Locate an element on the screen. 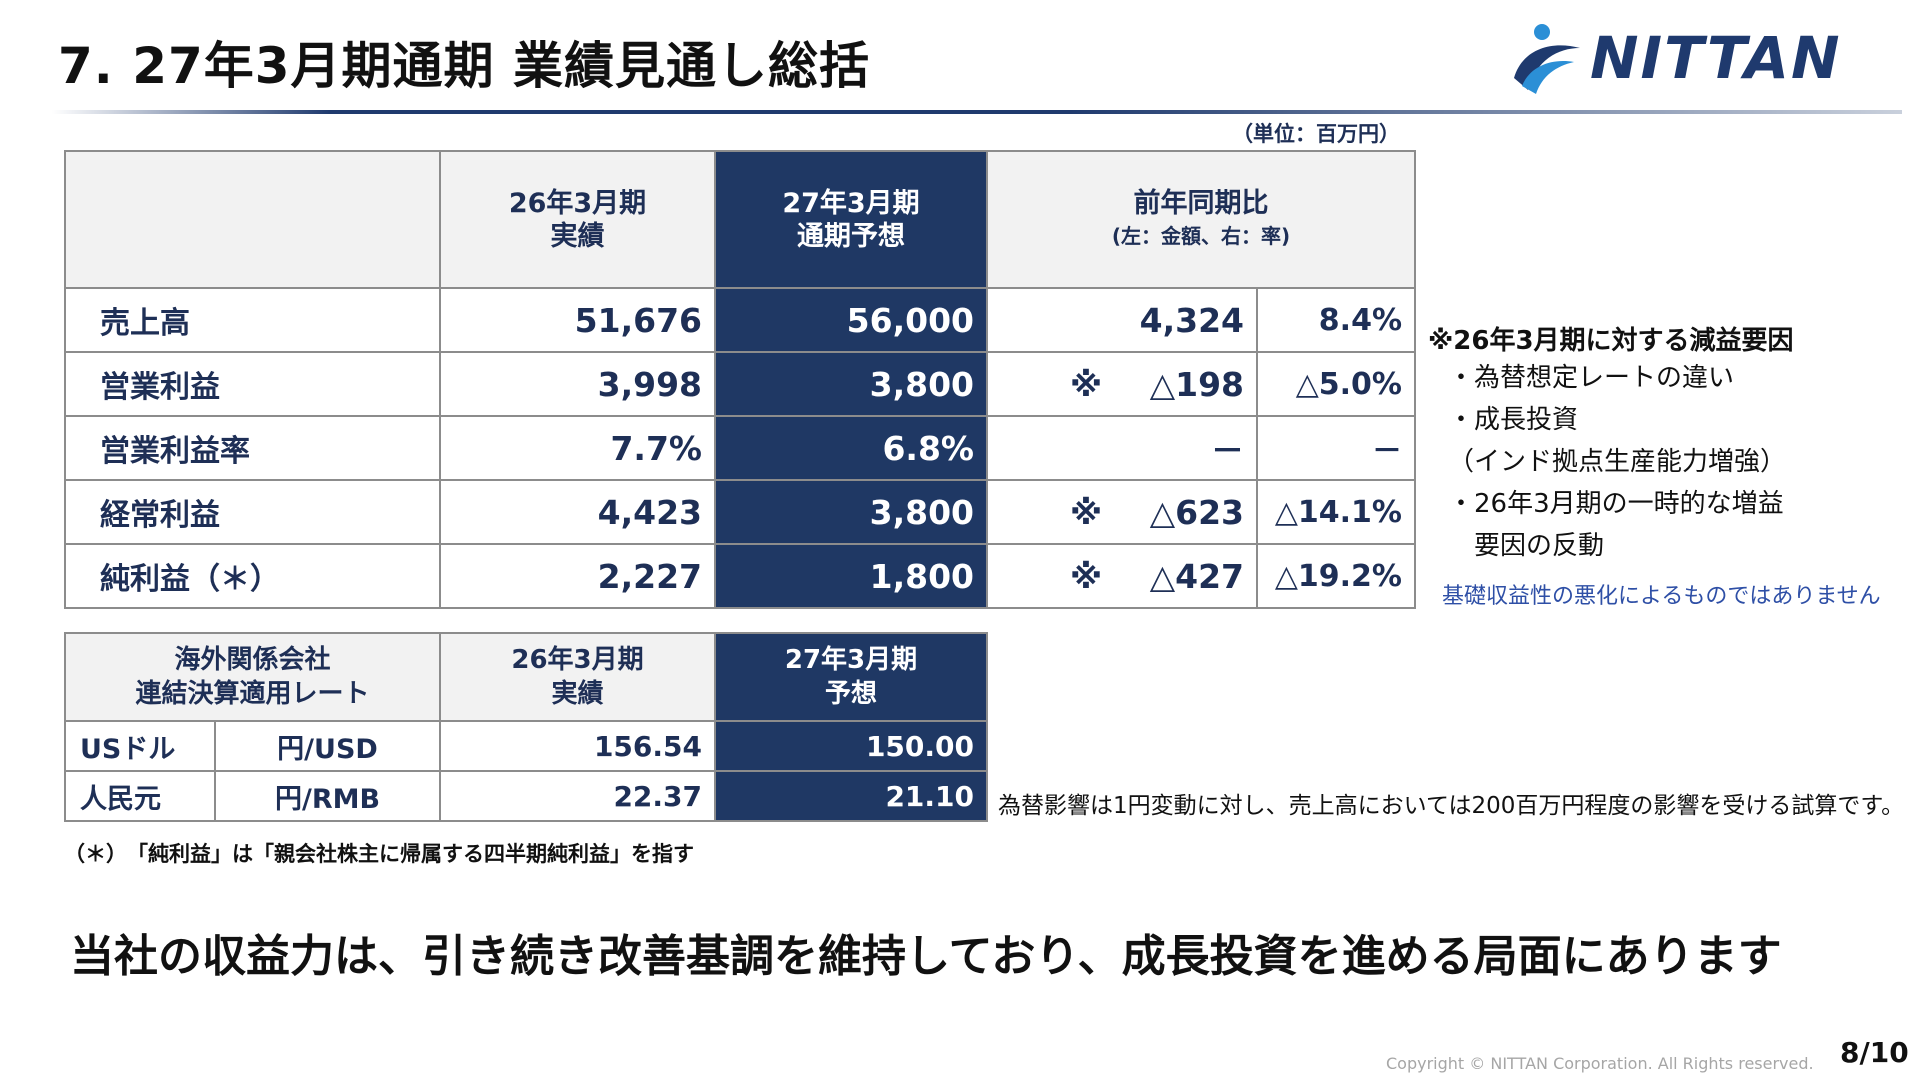 The image size is (1920, 1080). header-yoy-line1: 前年同期比 is located at coordinates (1201, 203).